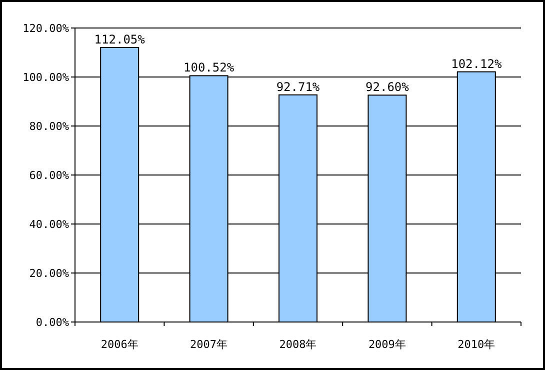 The width and height of the screenshot is (545, 370). Describe the element at coordinates (209, 67) in the screenshot. I see `data-label: 100.52%` at that location.